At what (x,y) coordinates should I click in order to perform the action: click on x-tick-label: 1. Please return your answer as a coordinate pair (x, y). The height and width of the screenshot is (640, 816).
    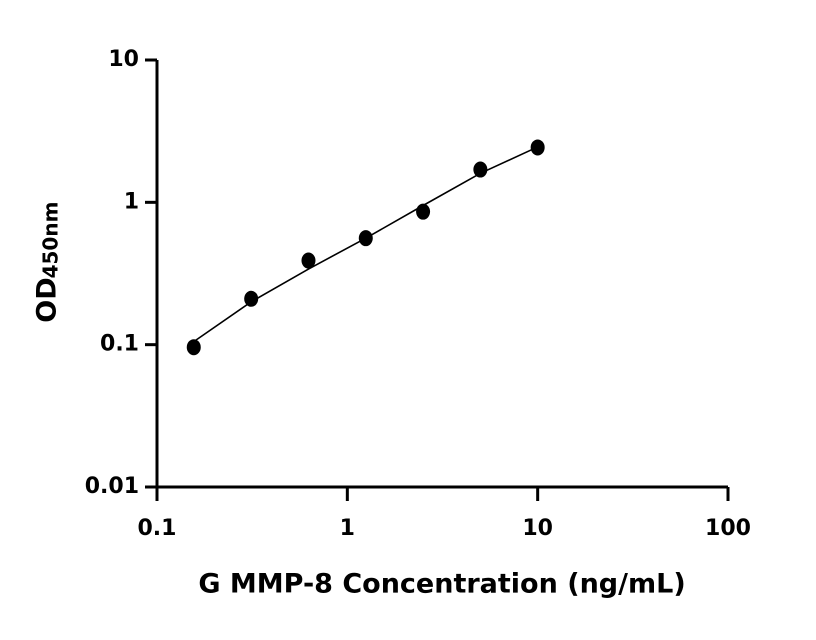
    Looking at the image, I should click on (347, 528).